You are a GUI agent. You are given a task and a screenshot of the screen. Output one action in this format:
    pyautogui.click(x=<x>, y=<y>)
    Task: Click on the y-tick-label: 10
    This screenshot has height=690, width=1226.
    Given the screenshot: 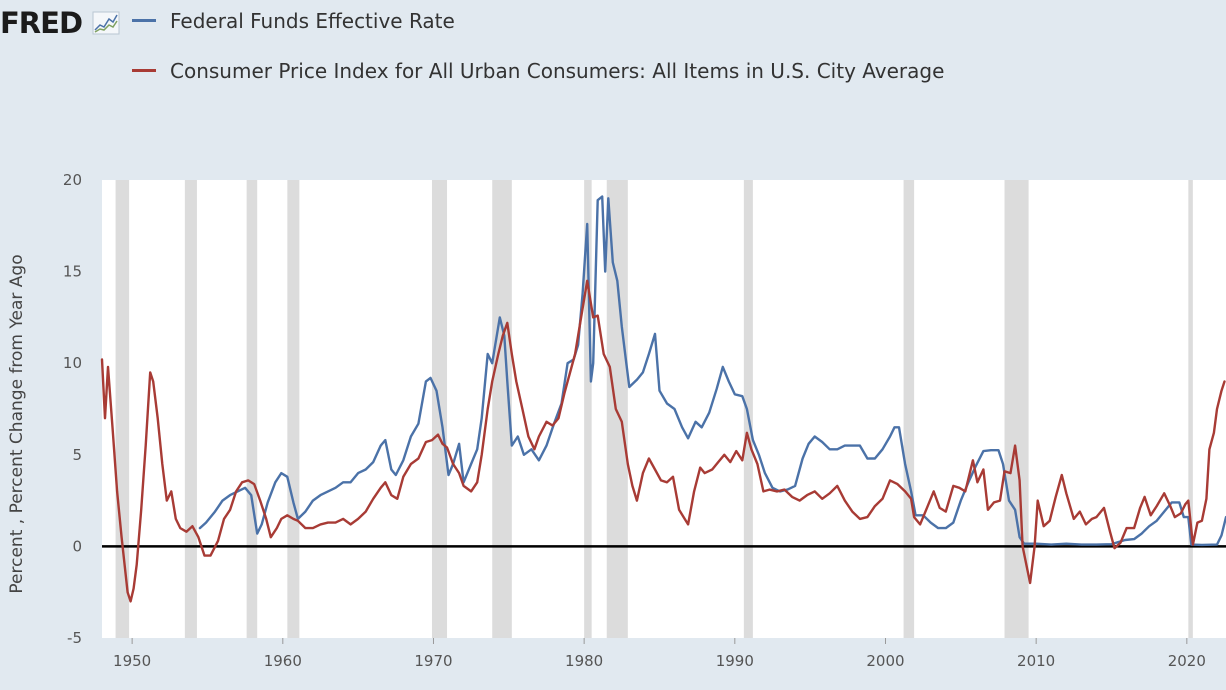 What is the action you would take?
    pyautogui.click(x=72, y=363)
    